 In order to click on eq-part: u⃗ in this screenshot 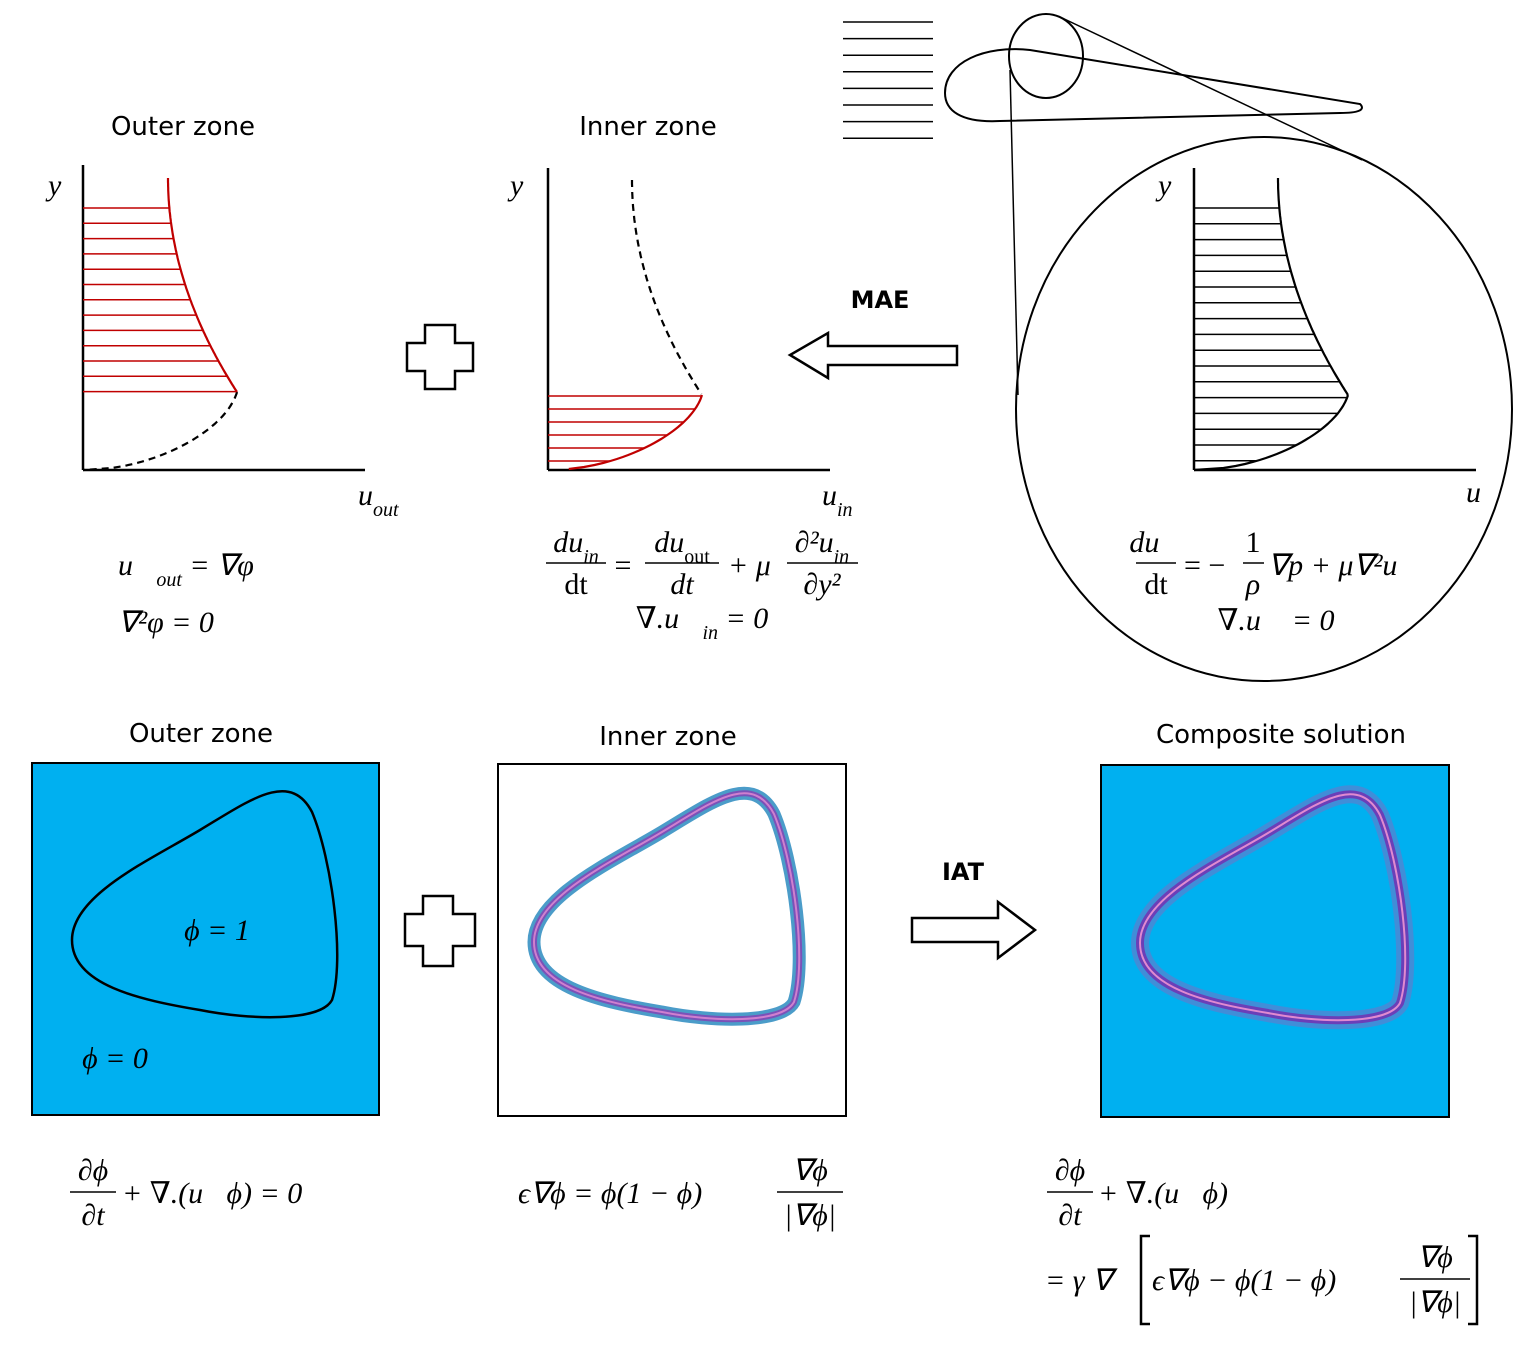, I will do `click(137, 565)`.